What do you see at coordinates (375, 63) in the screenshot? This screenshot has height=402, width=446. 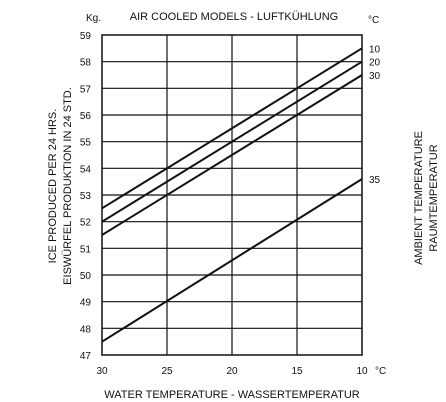 I see `series-label-20: 20` at bounding box center [375, 63].